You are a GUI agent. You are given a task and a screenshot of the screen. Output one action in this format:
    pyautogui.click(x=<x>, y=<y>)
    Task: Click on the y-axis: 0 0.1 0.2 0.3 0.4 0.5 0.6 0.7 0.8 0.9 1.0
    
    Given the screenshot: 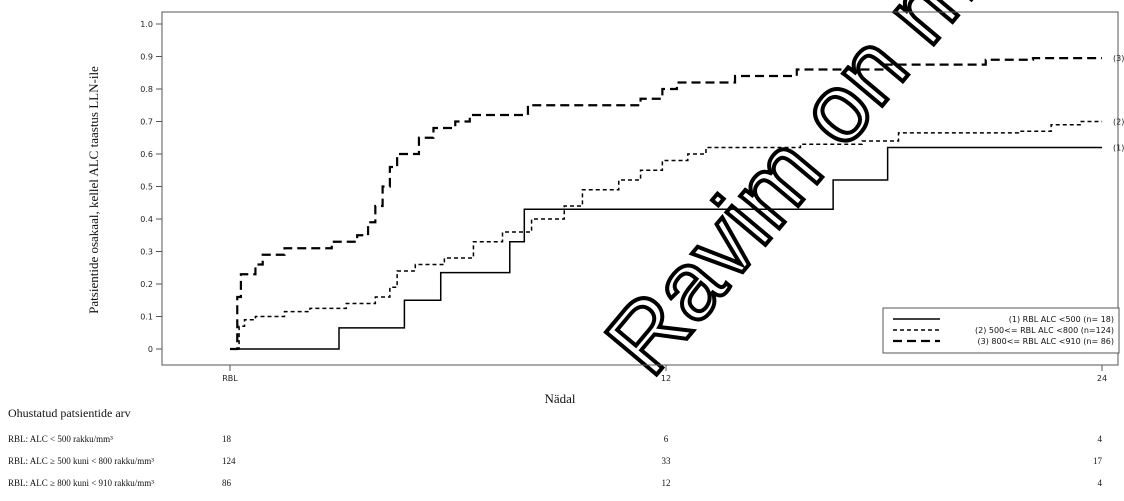 What is the action you would take?
    pyautogui.click(x=151, y=187)
    